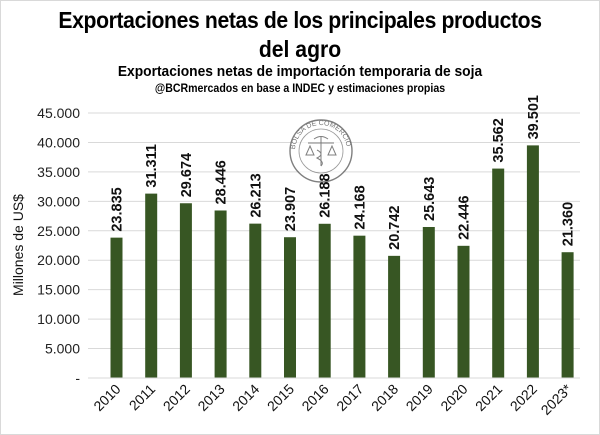  What do you see at coordinates (142, 397) in the screenshot?
I see `x-tick-label: 2011` at bounding box center [142, 397].